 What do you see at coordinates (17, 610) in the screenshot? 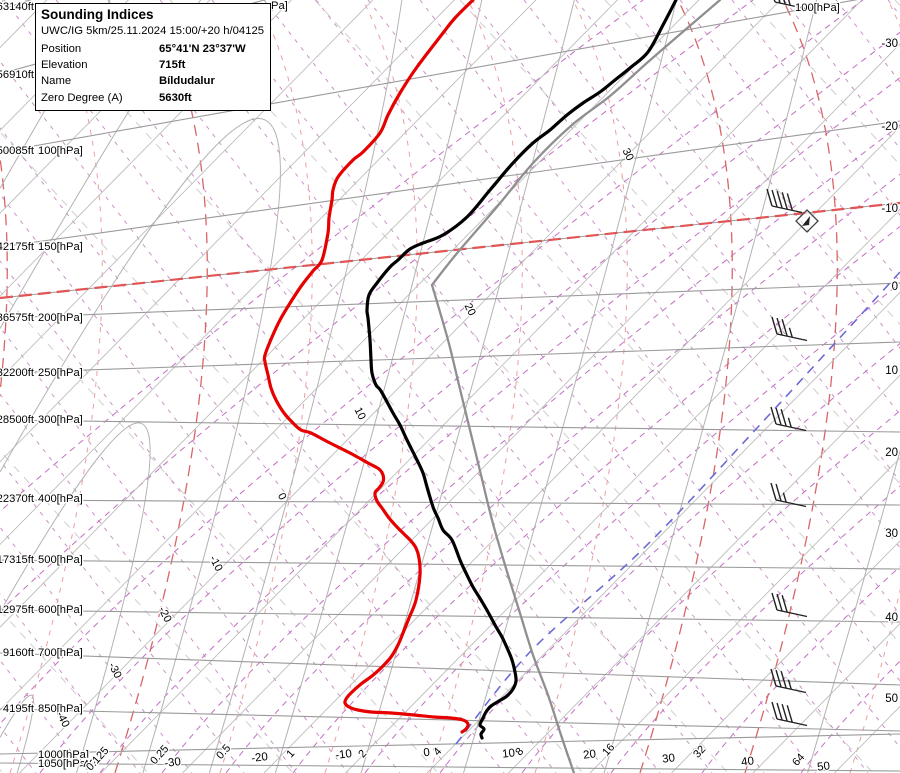
I see `svg-text: 12975ft` at bounding box center [17, 610].